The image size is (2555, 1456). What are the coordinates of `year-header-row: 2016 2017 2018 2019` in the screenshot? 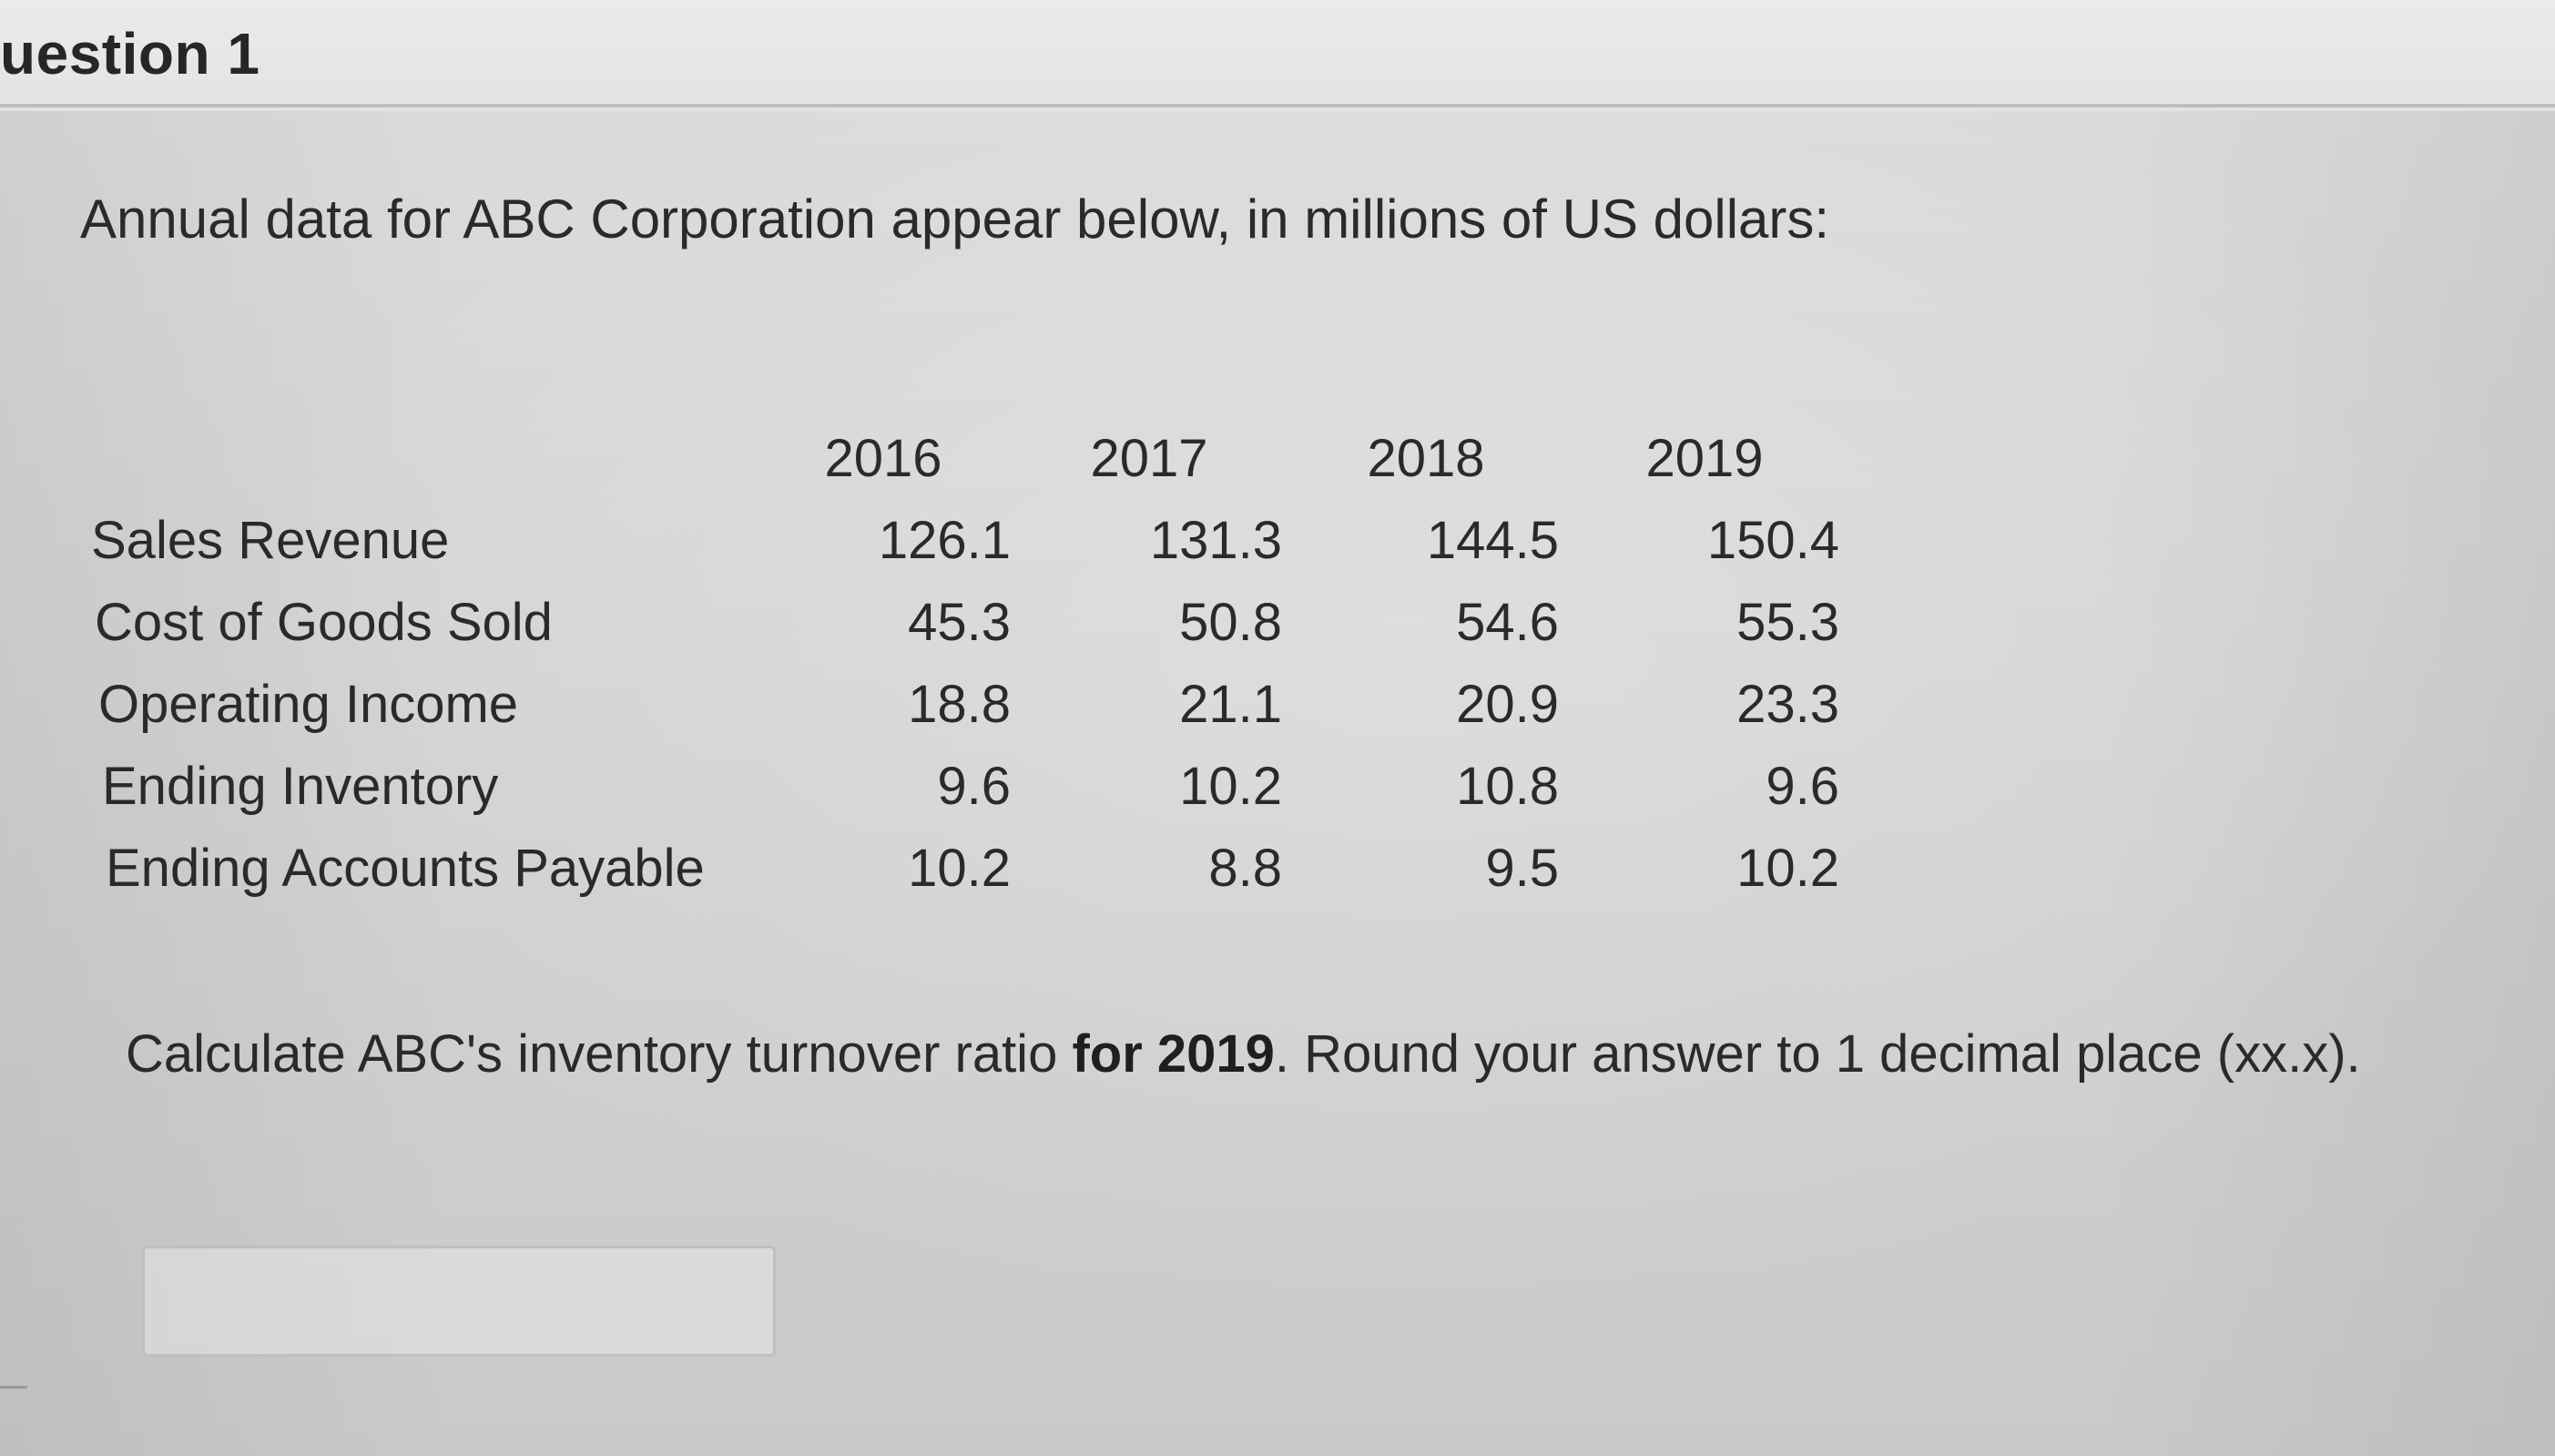 It's located at (1029, 465).